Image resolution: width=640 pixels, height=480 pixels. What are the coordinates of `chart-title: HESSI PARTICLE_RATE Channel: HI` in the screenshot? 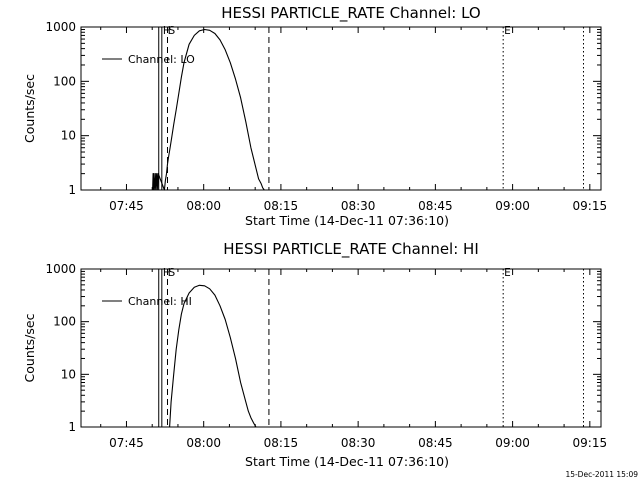 It's located at (351, 249).